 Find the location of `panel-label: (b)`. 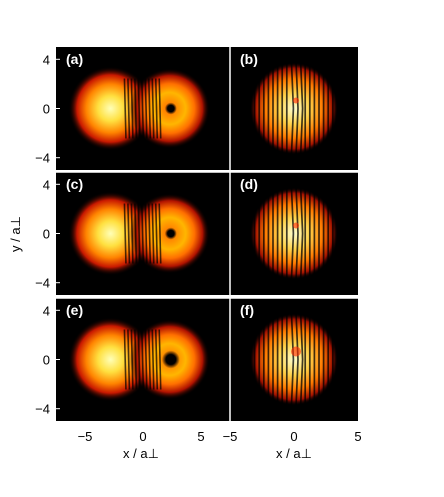

panel-label: (b) is located at coordinates (249, 59).